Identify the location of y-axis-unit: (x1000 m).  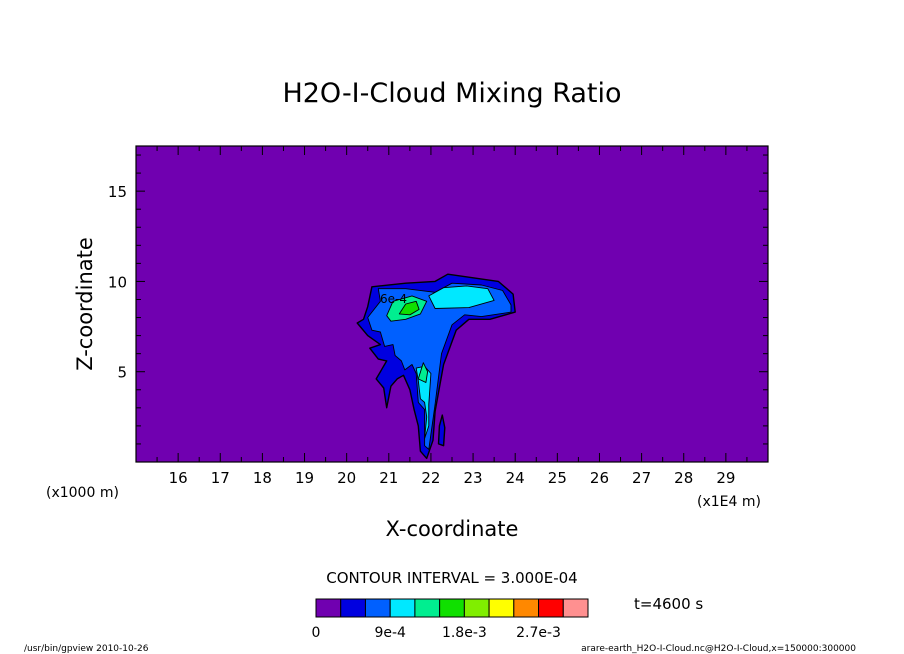
(82, 493).